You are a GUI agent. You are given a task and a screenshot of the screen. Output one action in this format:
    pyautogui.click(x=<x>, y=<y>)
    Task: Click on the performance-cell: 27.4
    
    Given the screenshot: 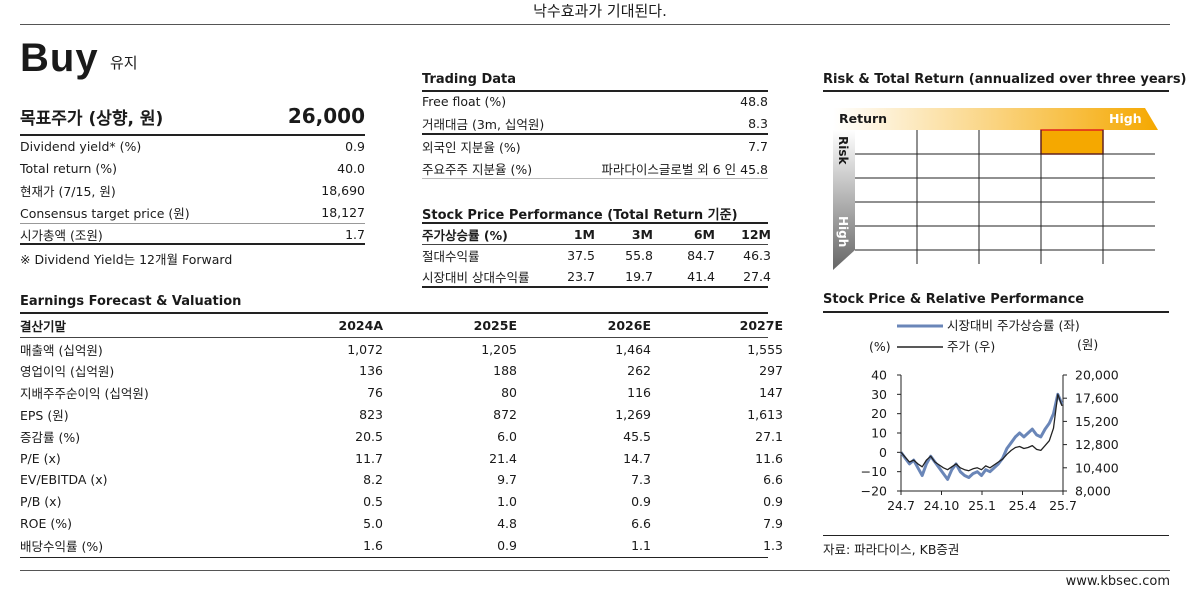 What is the action you would take?
    pyautogui.click(x=757, y=276)
    